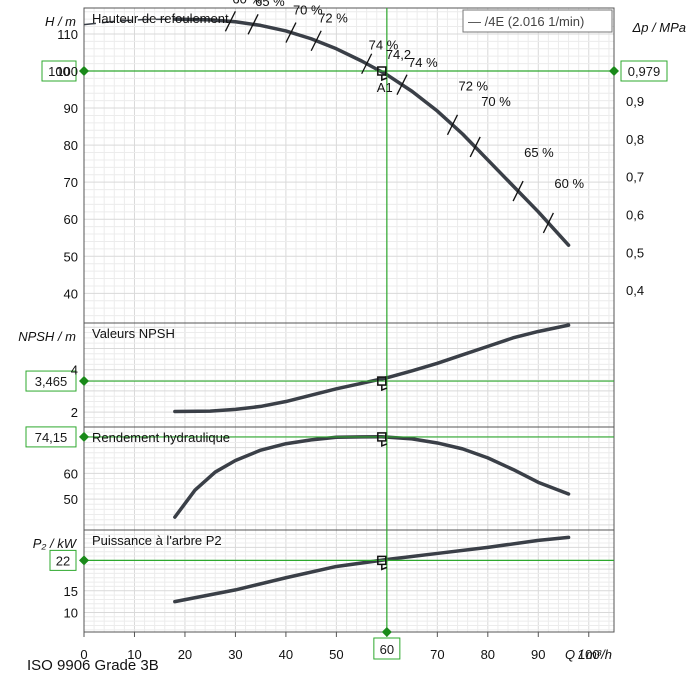  Describe the element at coordinates (55, 543) in the screenshot. I see `y-axis-title-power: P₂ / kW` at that location.